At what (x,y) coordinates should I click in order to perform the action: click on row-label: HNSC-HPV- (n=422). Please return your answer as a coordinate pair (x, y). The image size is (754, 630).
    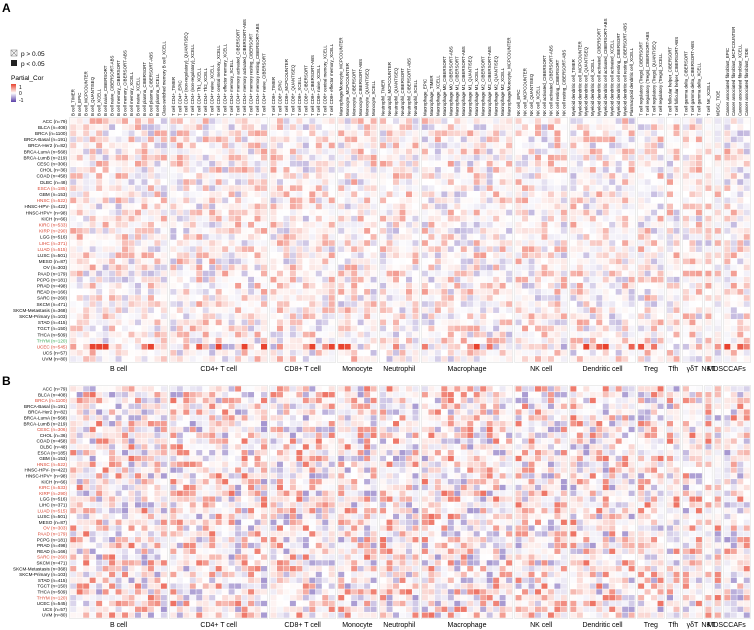
    Looking at the image, I should click on (45, 206).